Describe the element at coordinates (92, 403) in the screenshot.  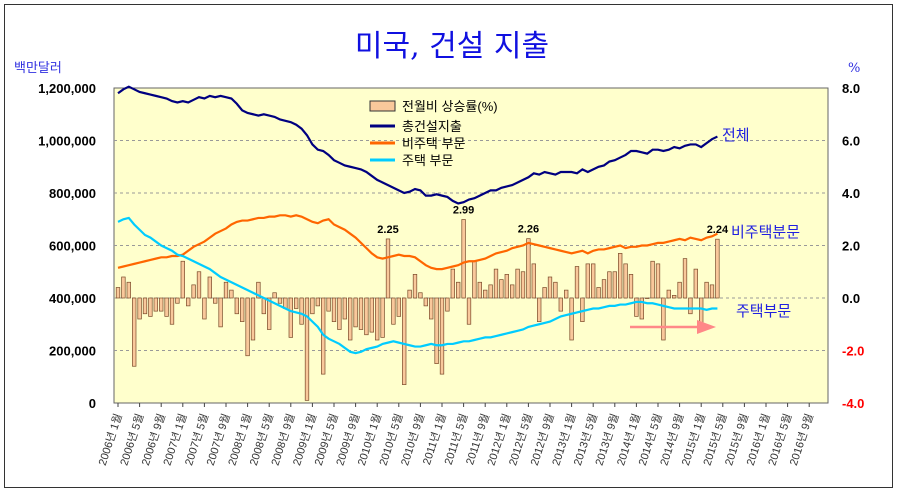
I see `y-left-tick-label: 0` at that location.